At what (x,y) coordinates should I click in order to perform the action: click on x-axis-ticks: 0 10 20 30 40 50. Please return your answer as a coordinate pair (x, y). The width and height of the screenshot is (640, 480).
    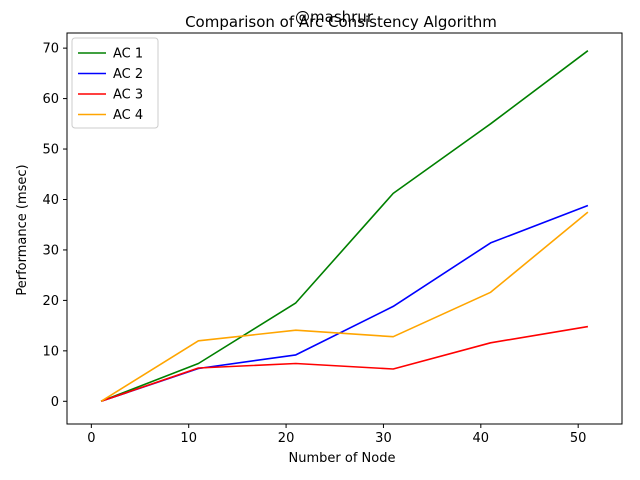
    Looking at the image, I should click on (336, 435).